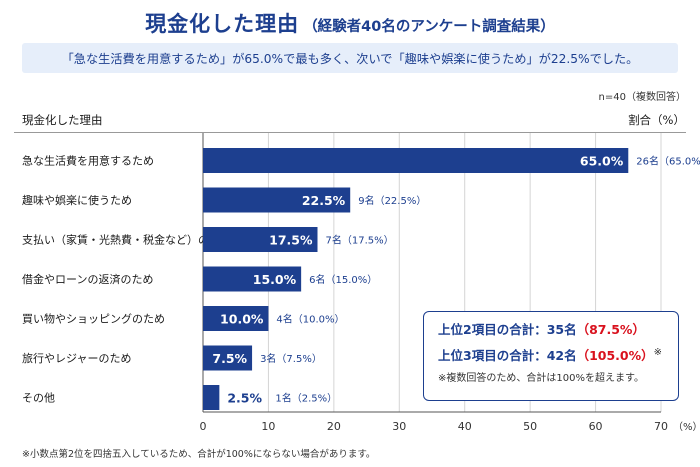 This screenshot has height=467, width=700. What do you see at coordinates (668, 161) in the screenshot?
I see `bar-count-label-0: 26名（65.0%）` at bounding box center [668, 161].